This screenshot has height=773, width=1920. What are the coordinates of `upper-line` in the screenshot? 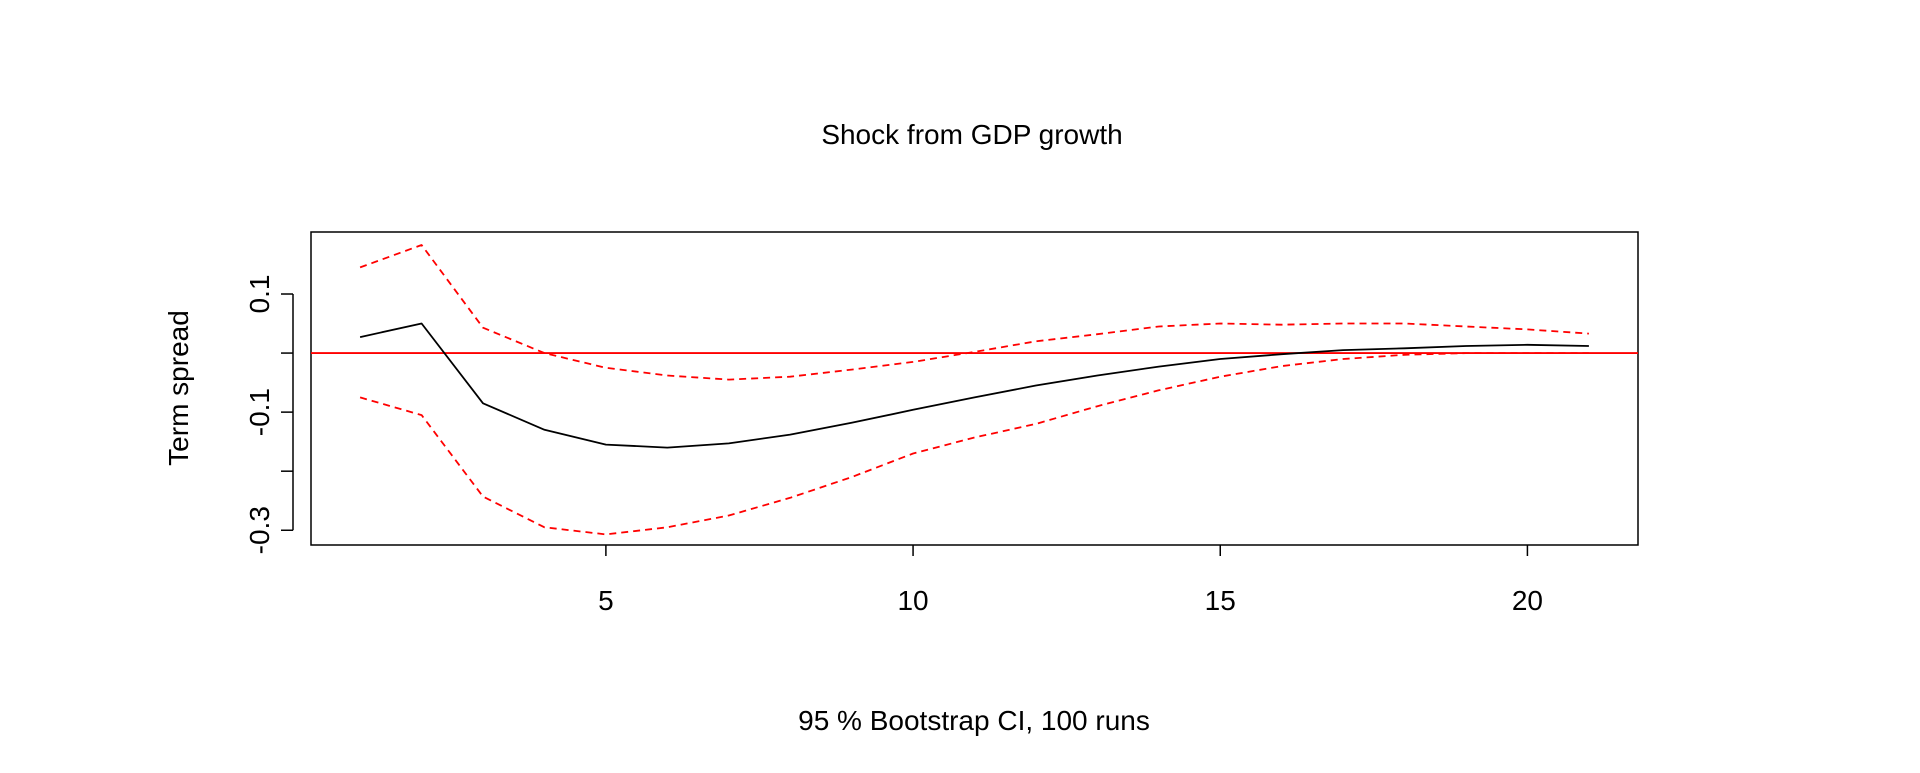 It's located at (974, 312).